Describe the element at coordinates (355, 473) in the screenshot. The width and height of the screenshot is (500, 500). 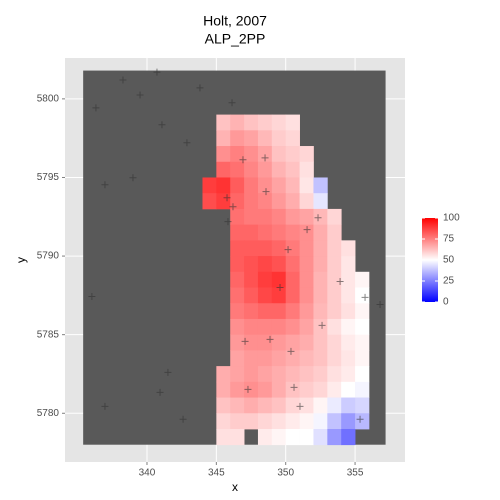
I see `x-tick-label: 355` at that location.